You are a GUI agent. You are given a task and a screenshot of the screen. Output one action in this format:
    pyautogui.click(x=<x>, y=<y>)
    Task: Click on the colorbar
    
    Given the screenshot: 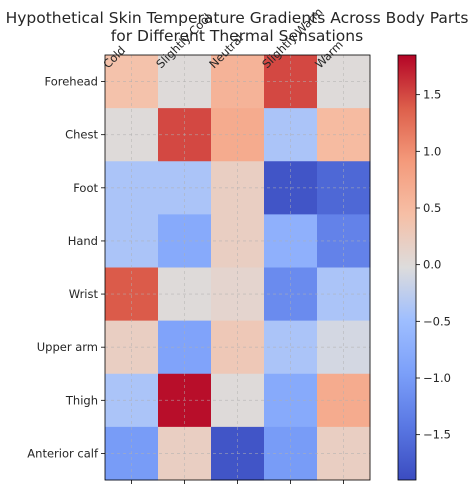 What is the action you would take?
    pyautogui.click(x=407, y=267)
    